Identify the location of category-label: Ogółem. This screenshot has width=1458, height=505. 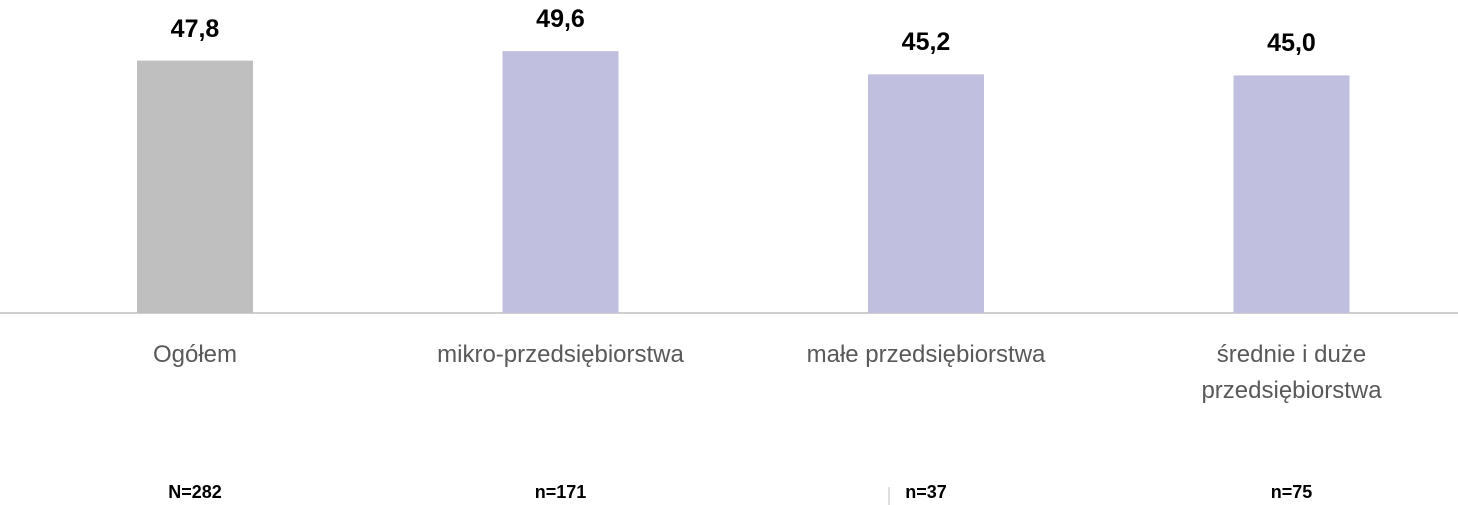
(195, 354).